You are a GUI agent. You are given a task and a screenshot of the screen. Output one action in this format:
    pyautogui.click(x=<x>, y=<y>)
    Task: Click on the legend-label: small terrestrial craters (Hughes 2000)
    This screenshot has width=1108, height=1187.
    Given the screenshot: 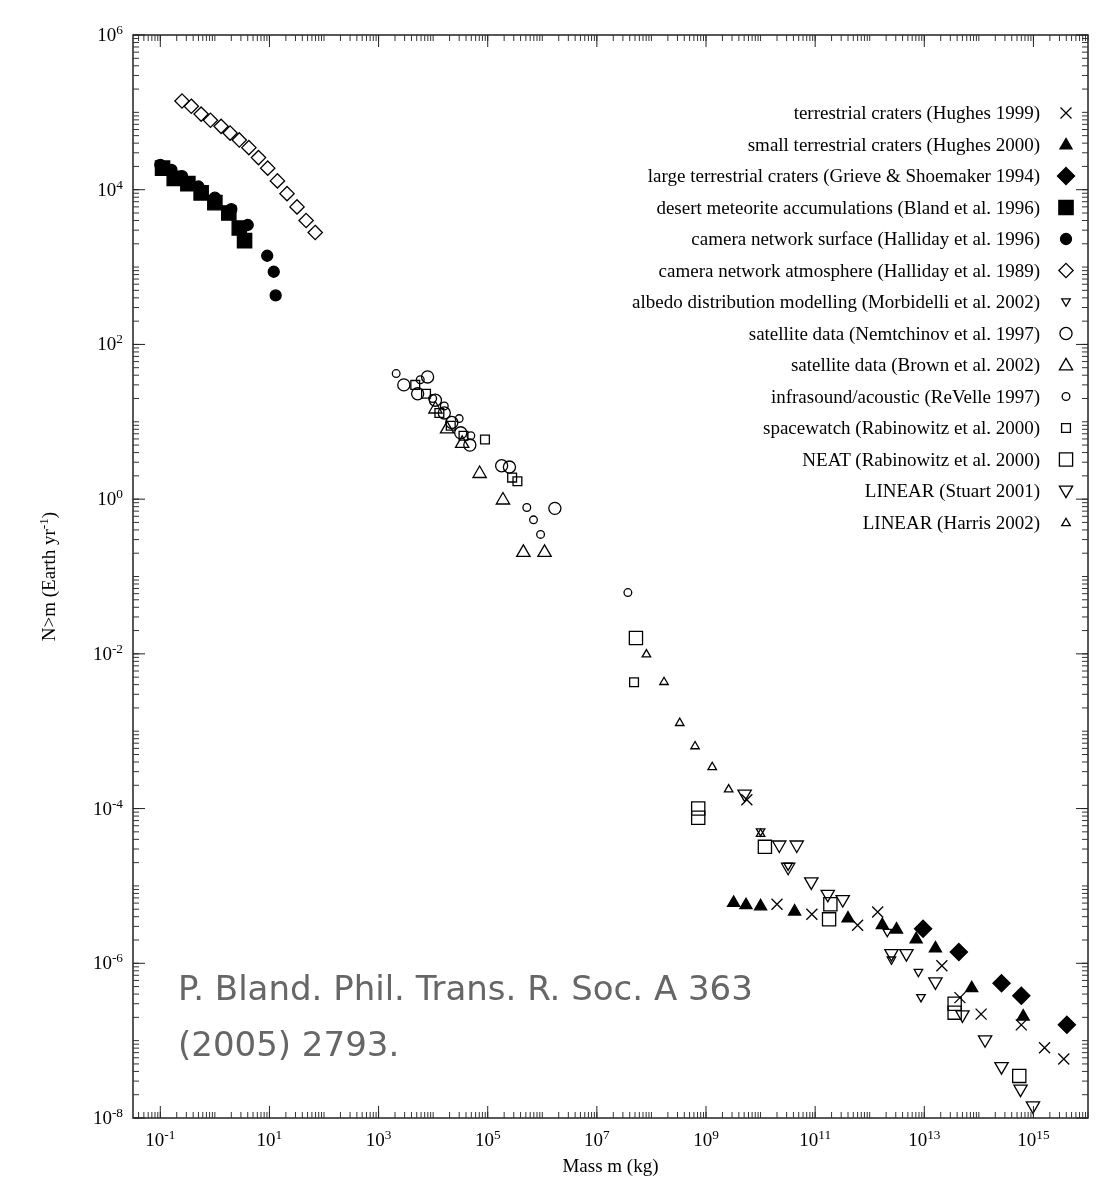 What is the action you would take?
    pyautogui.click(x=893, y=144)
    